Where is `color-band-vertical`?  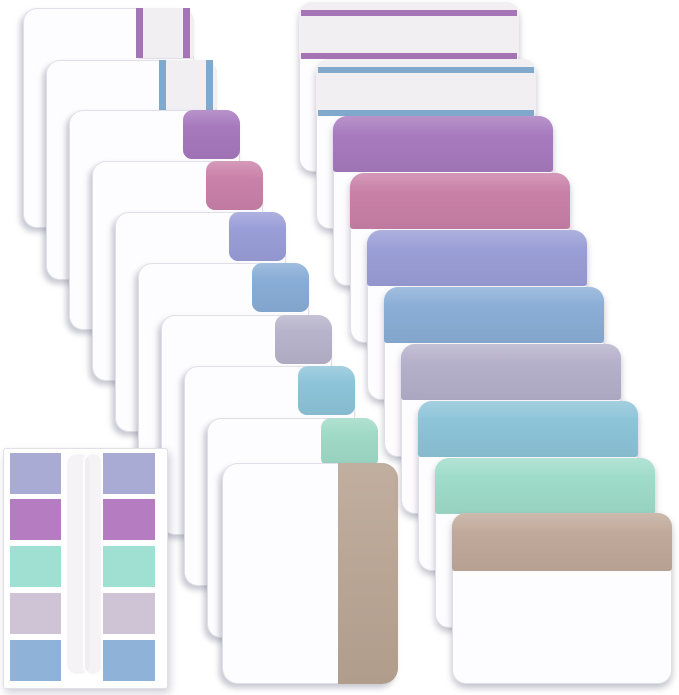 color-band-vertical is located at coordinates (368, 573).